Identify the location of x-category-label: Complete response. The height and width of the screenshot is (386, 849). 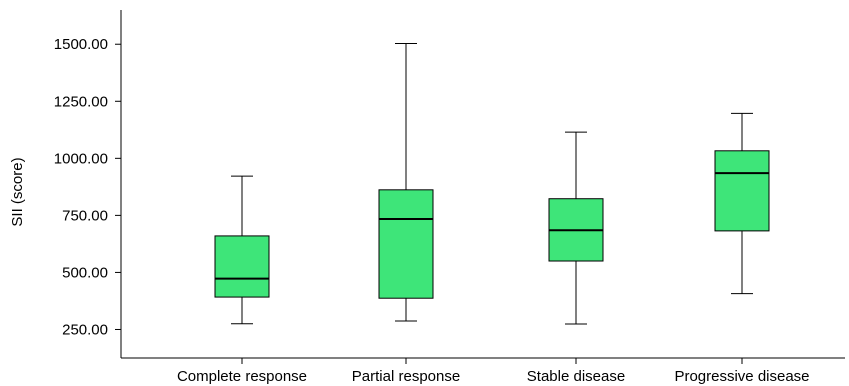
(242, 376).